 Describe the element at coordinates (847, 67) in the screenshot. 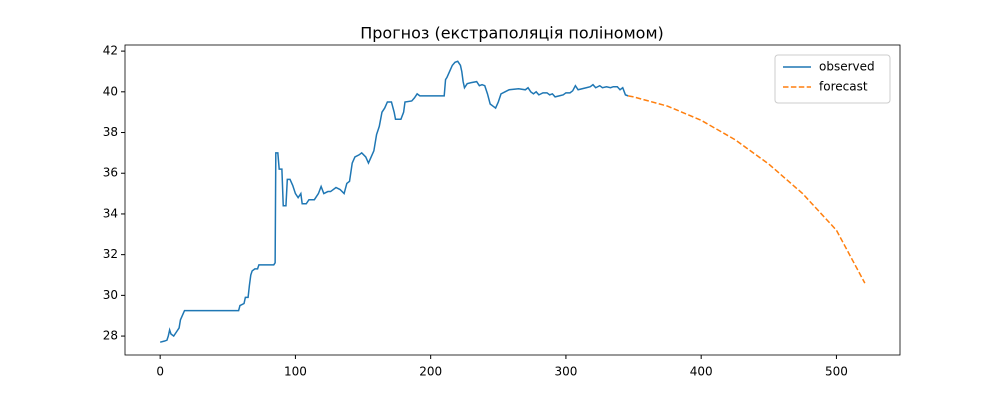

I see `legend-label: observed` at that location.